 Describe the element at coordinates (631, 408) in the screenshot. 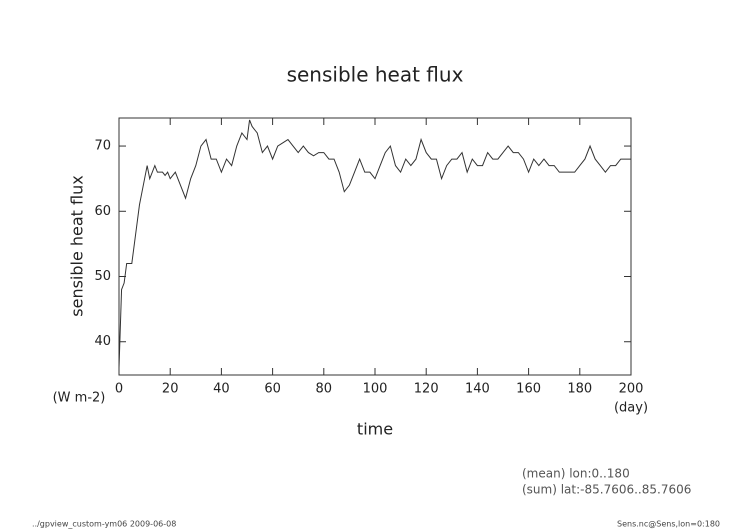

I see `x-unit: (day)` at that location.